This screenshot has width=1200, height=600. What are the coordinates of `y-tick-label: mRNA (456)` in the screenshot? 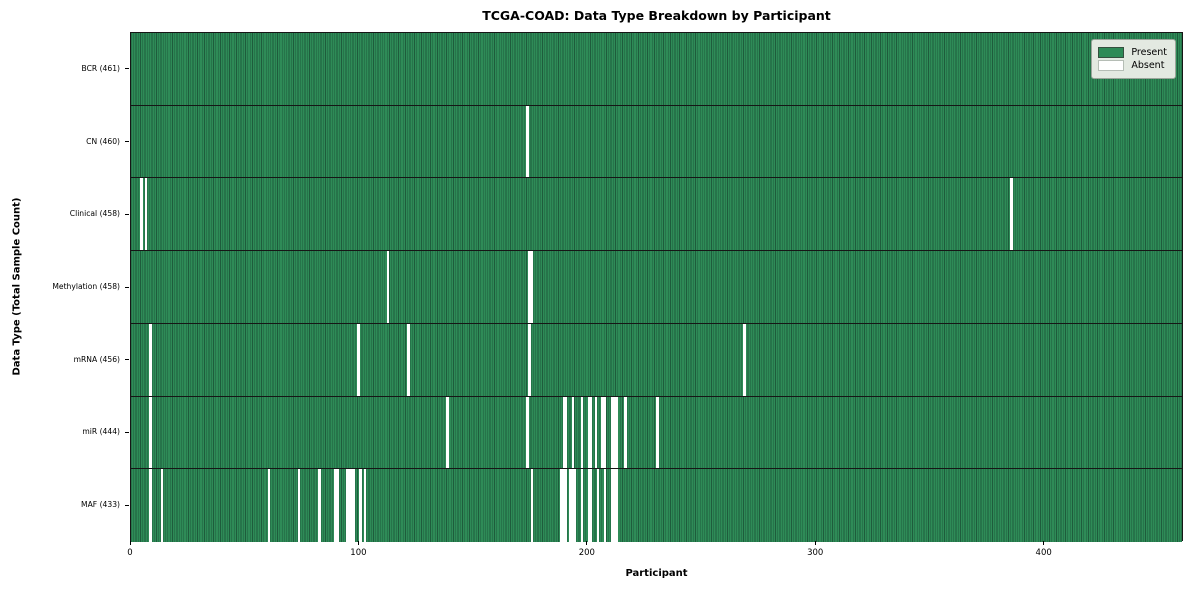 It's located at (96, 359).